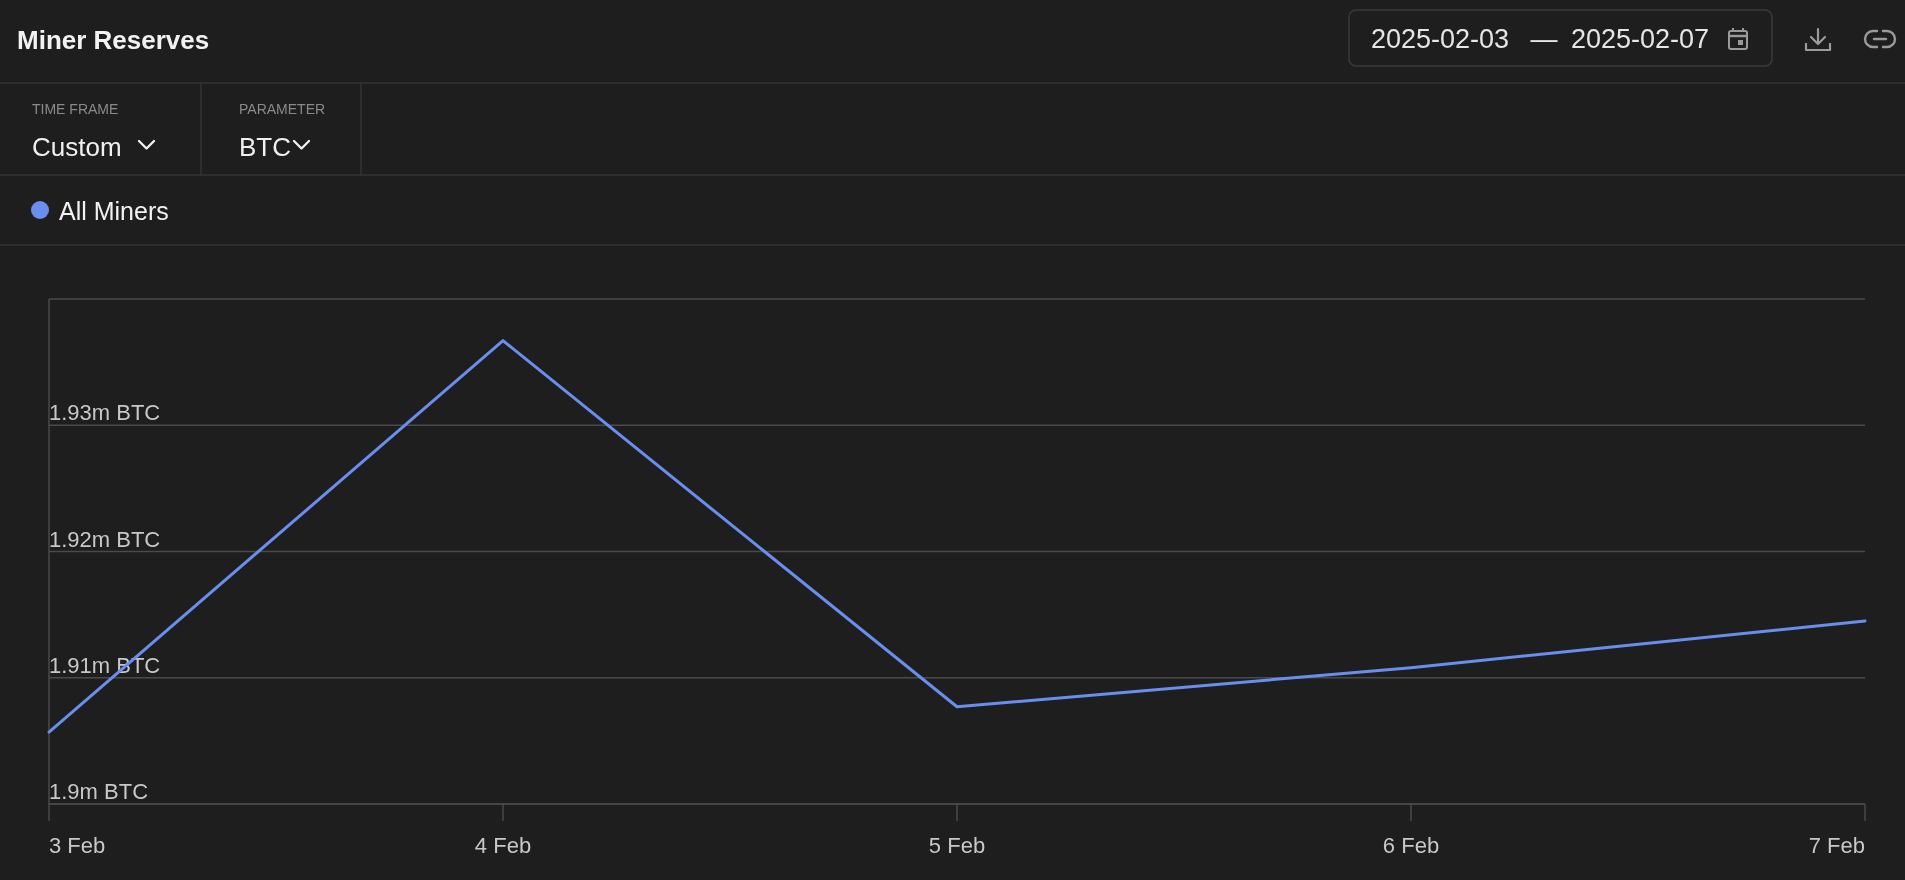 Image resolution: width=1905 pixels, height=880 pixels. What do you see at coordinates (77, 845) in the screenshot?
I see `x-tick-label: 3 Feb` at bounding box center [77, 845].